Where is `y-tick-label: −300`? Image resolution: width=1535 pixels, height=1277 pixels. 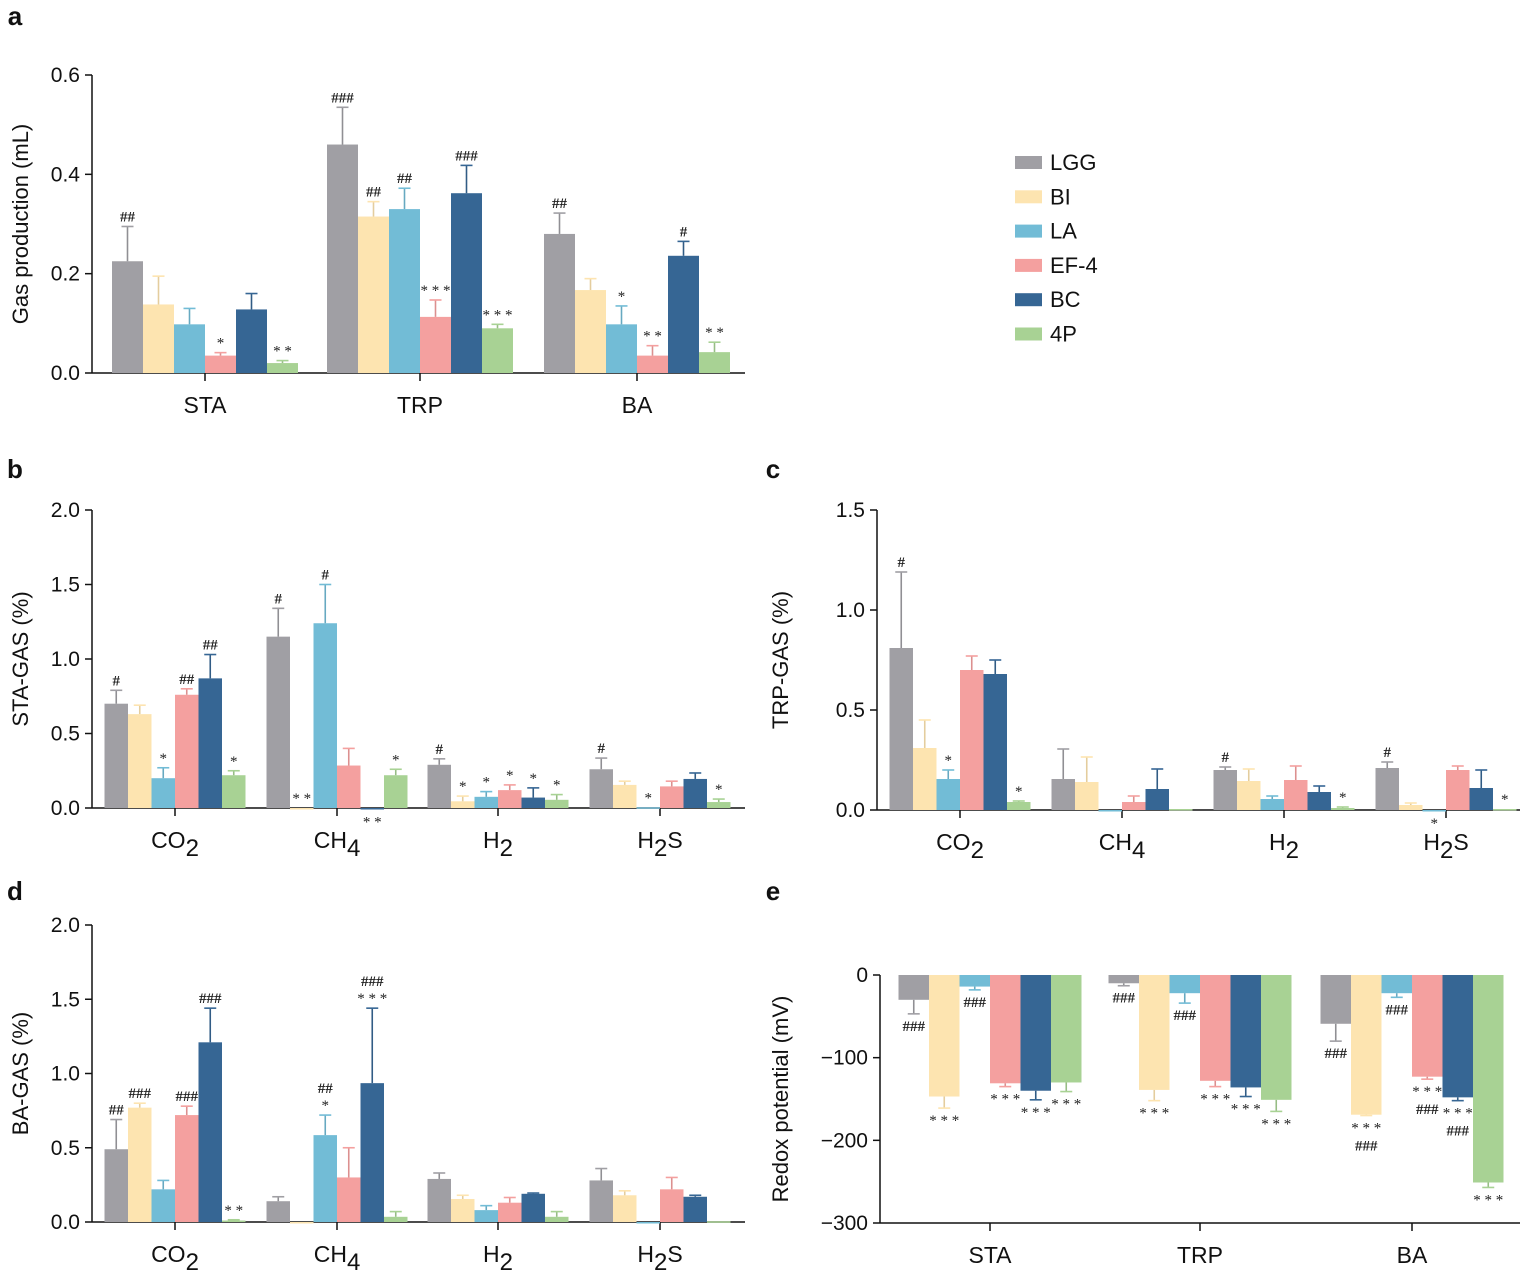
y-tick-label: −300 is located at coordinates (844, 1223).